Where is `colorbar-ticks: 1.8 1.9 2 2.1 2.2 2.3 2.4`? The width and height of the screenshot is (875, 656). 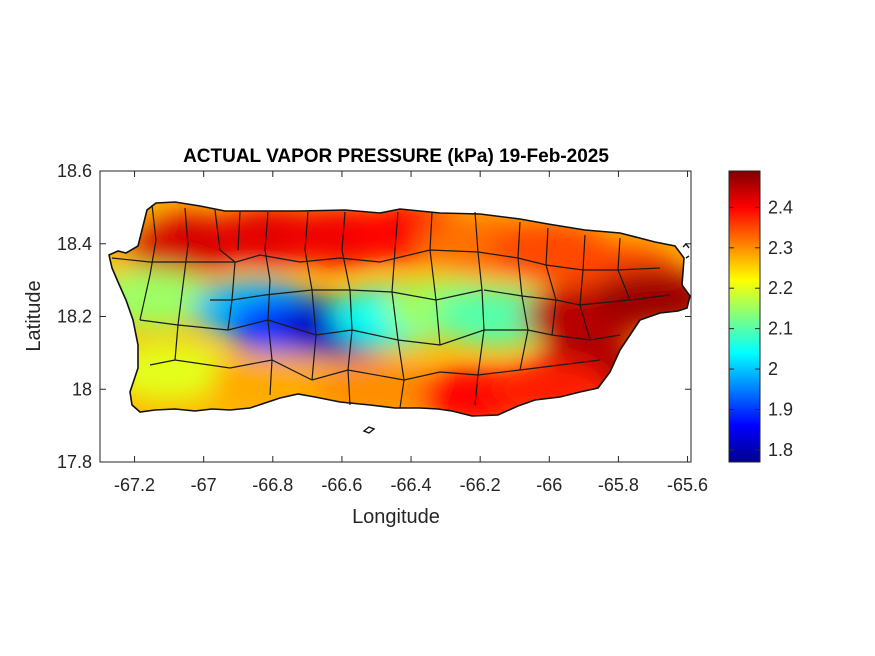
colorbar-ticks: 1.8 1.9 2 2.1 2.2 2.3 2.4 is located at coordinates (761, 328).